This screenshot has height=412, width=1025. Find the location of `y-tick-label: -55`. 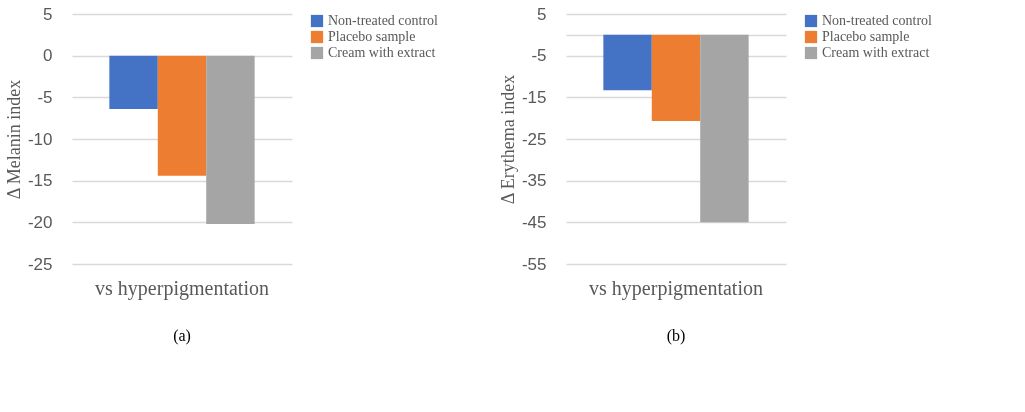

y-tick-label: -55 is located at coordinates (534, 264).